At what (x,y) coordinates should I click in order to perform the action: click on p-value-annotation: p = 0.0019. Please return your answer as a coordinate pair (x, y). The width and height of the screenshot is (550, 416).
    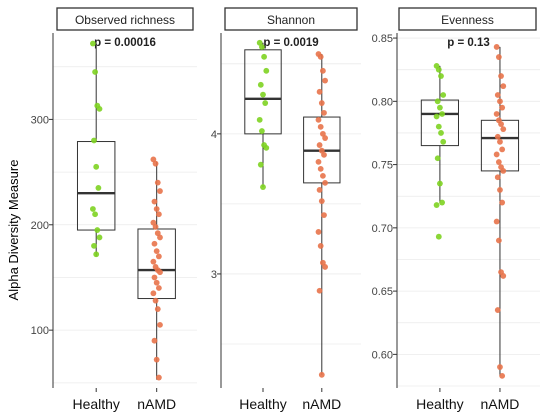
    Looking at the image, I should click on (290, 43).